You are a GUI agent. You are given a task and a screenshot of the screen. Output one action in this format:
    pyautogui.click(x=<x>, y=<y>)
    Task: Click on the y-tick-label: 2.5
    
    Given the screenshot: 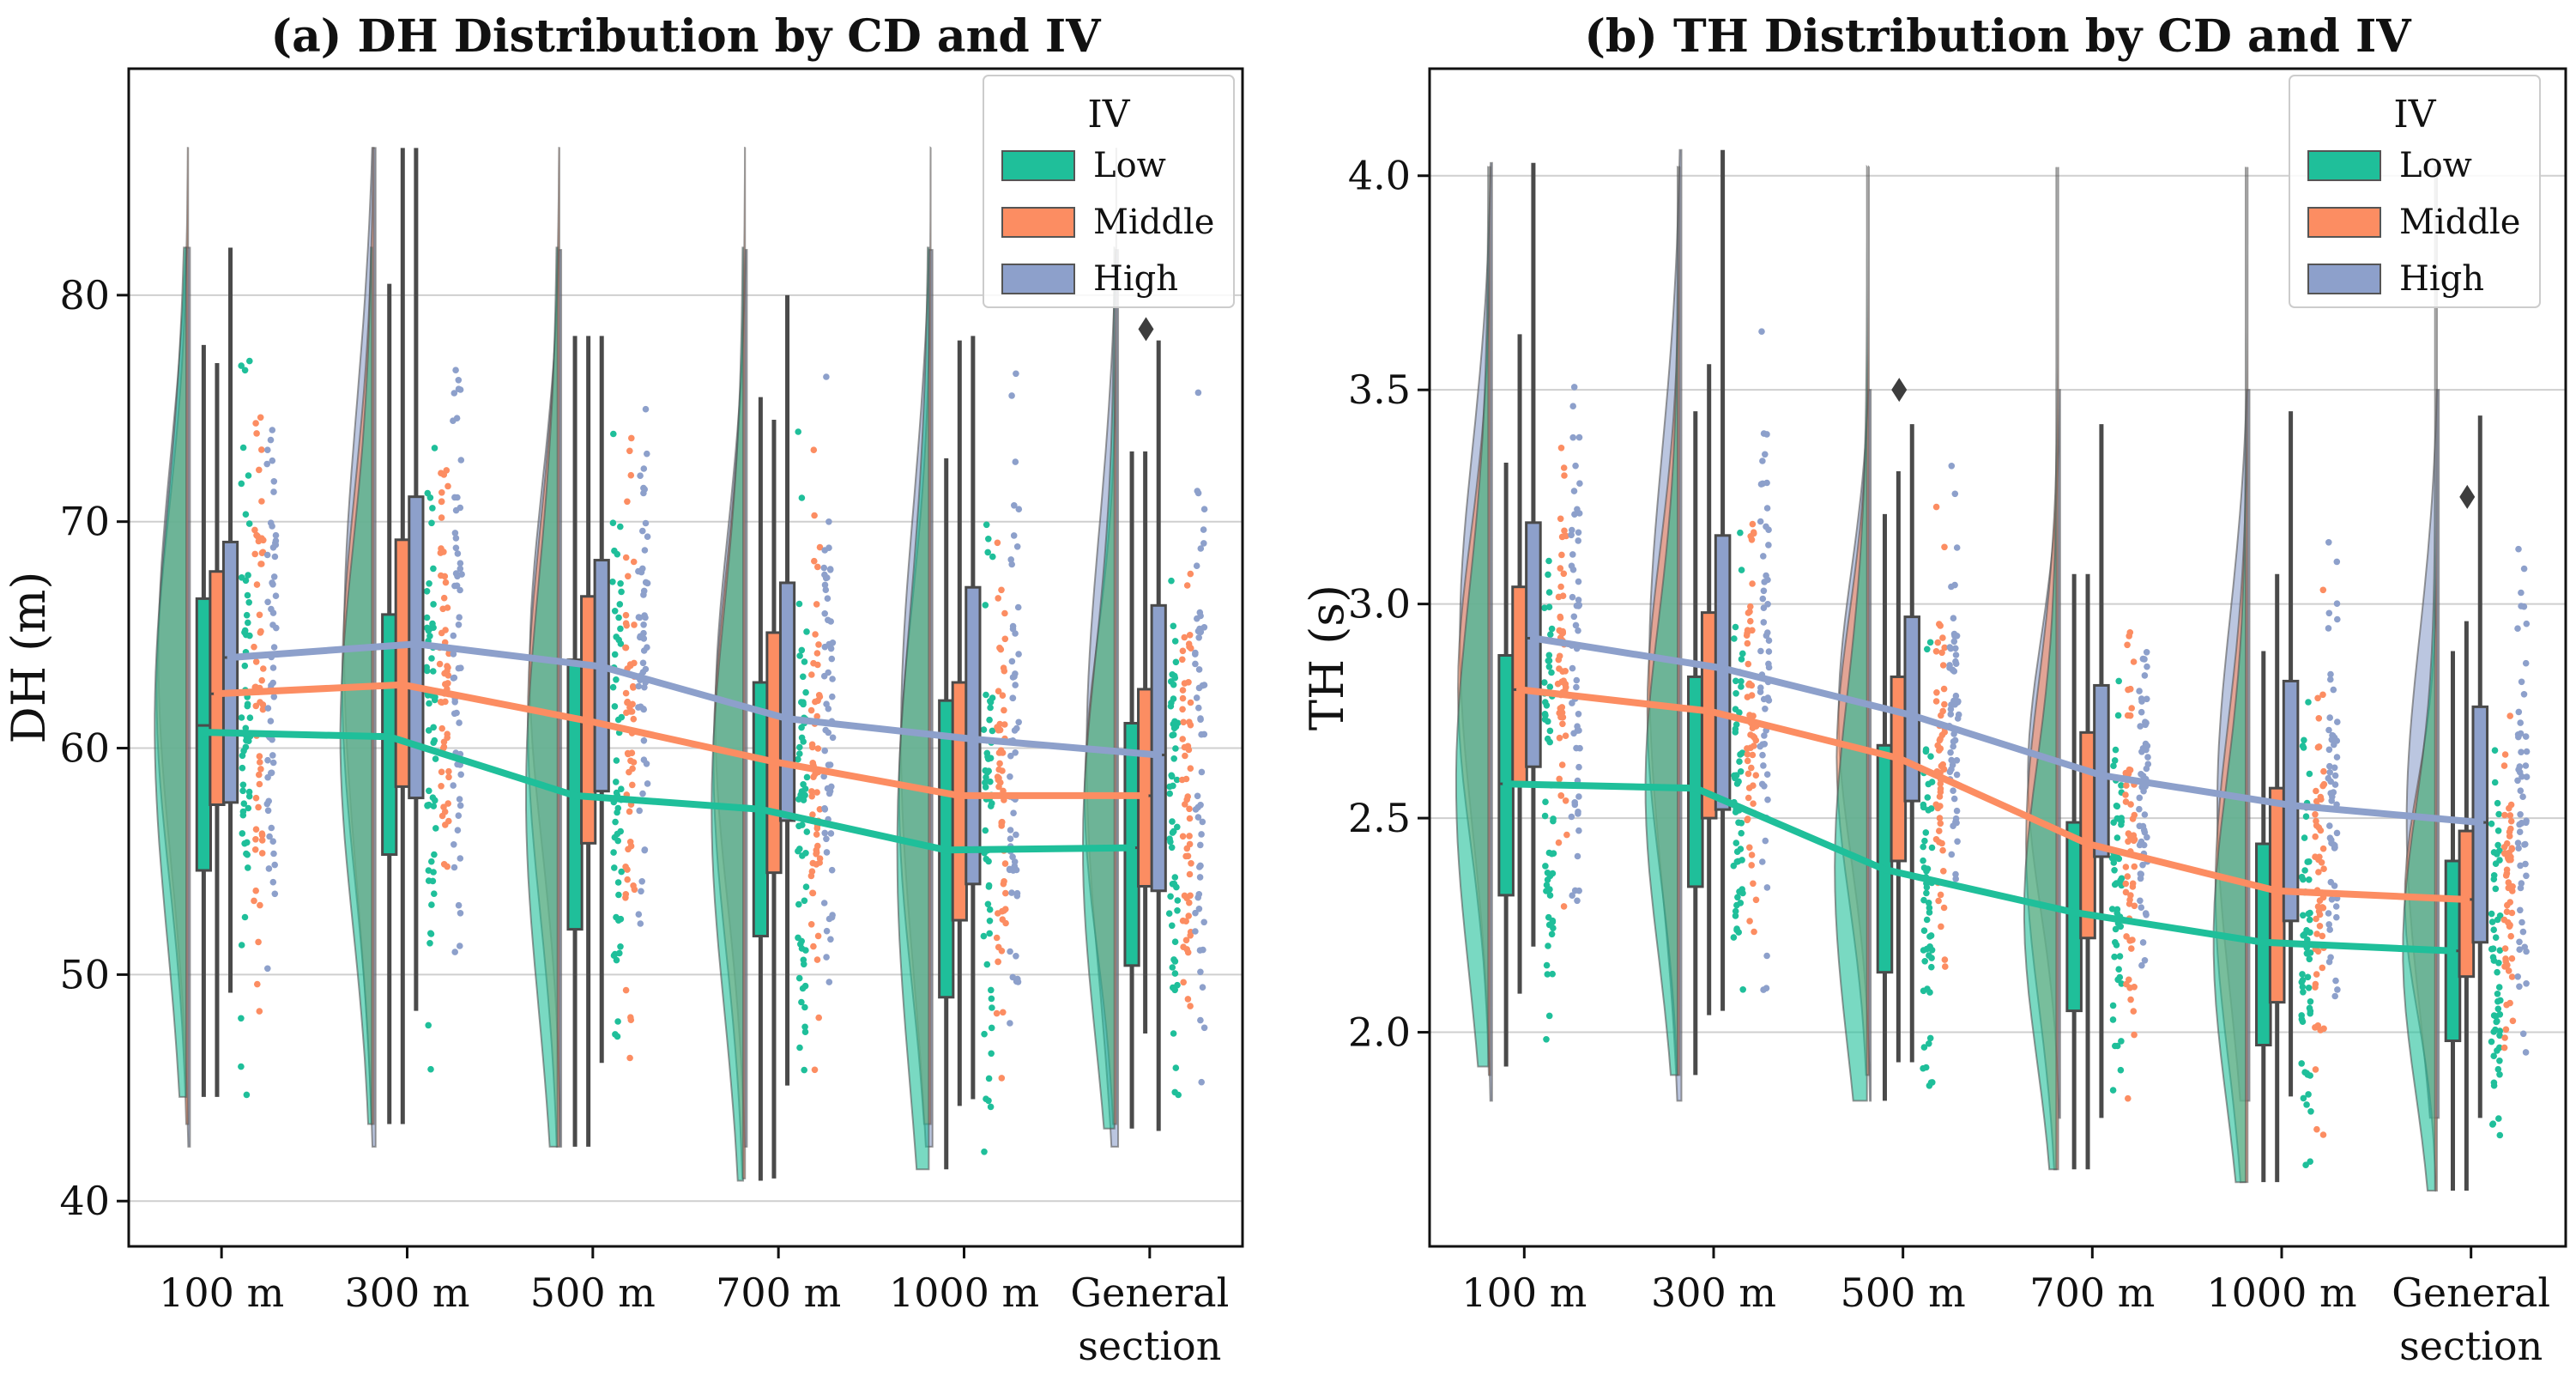 What is the action you would take?
    pyautogui.click(x=1379, y=818)
    